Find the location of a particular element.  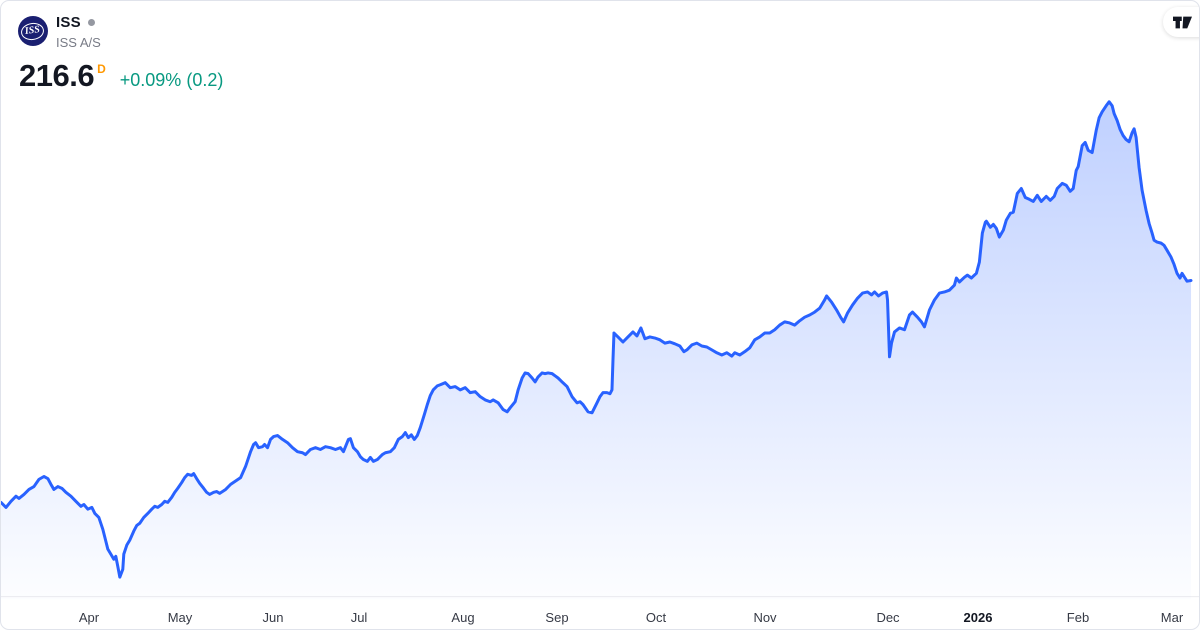

last-price: 216.6 is located at coordinates (57, 75).